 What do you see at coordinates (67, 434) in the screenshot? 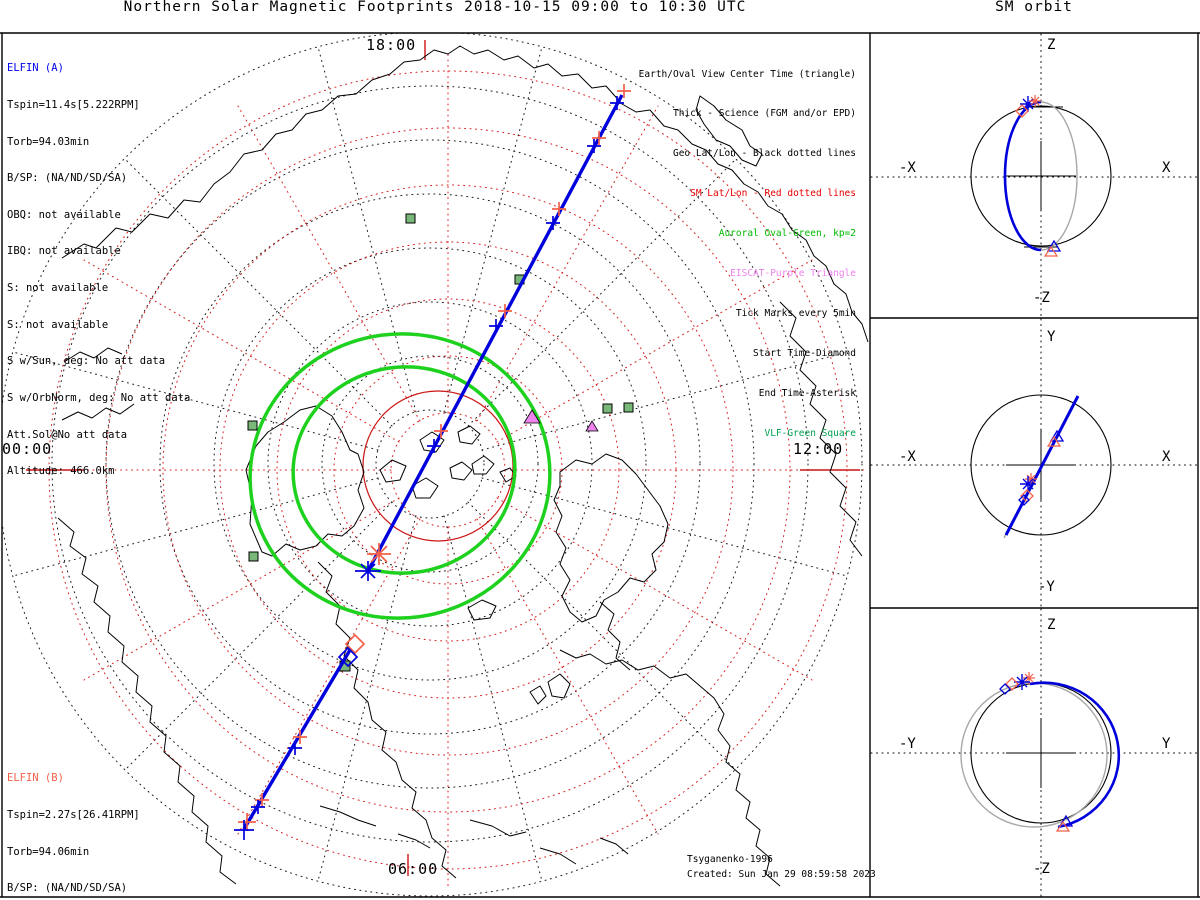
I see `elfin-a-line: Att.Sol@No att data` at bounding box center [67, 434].